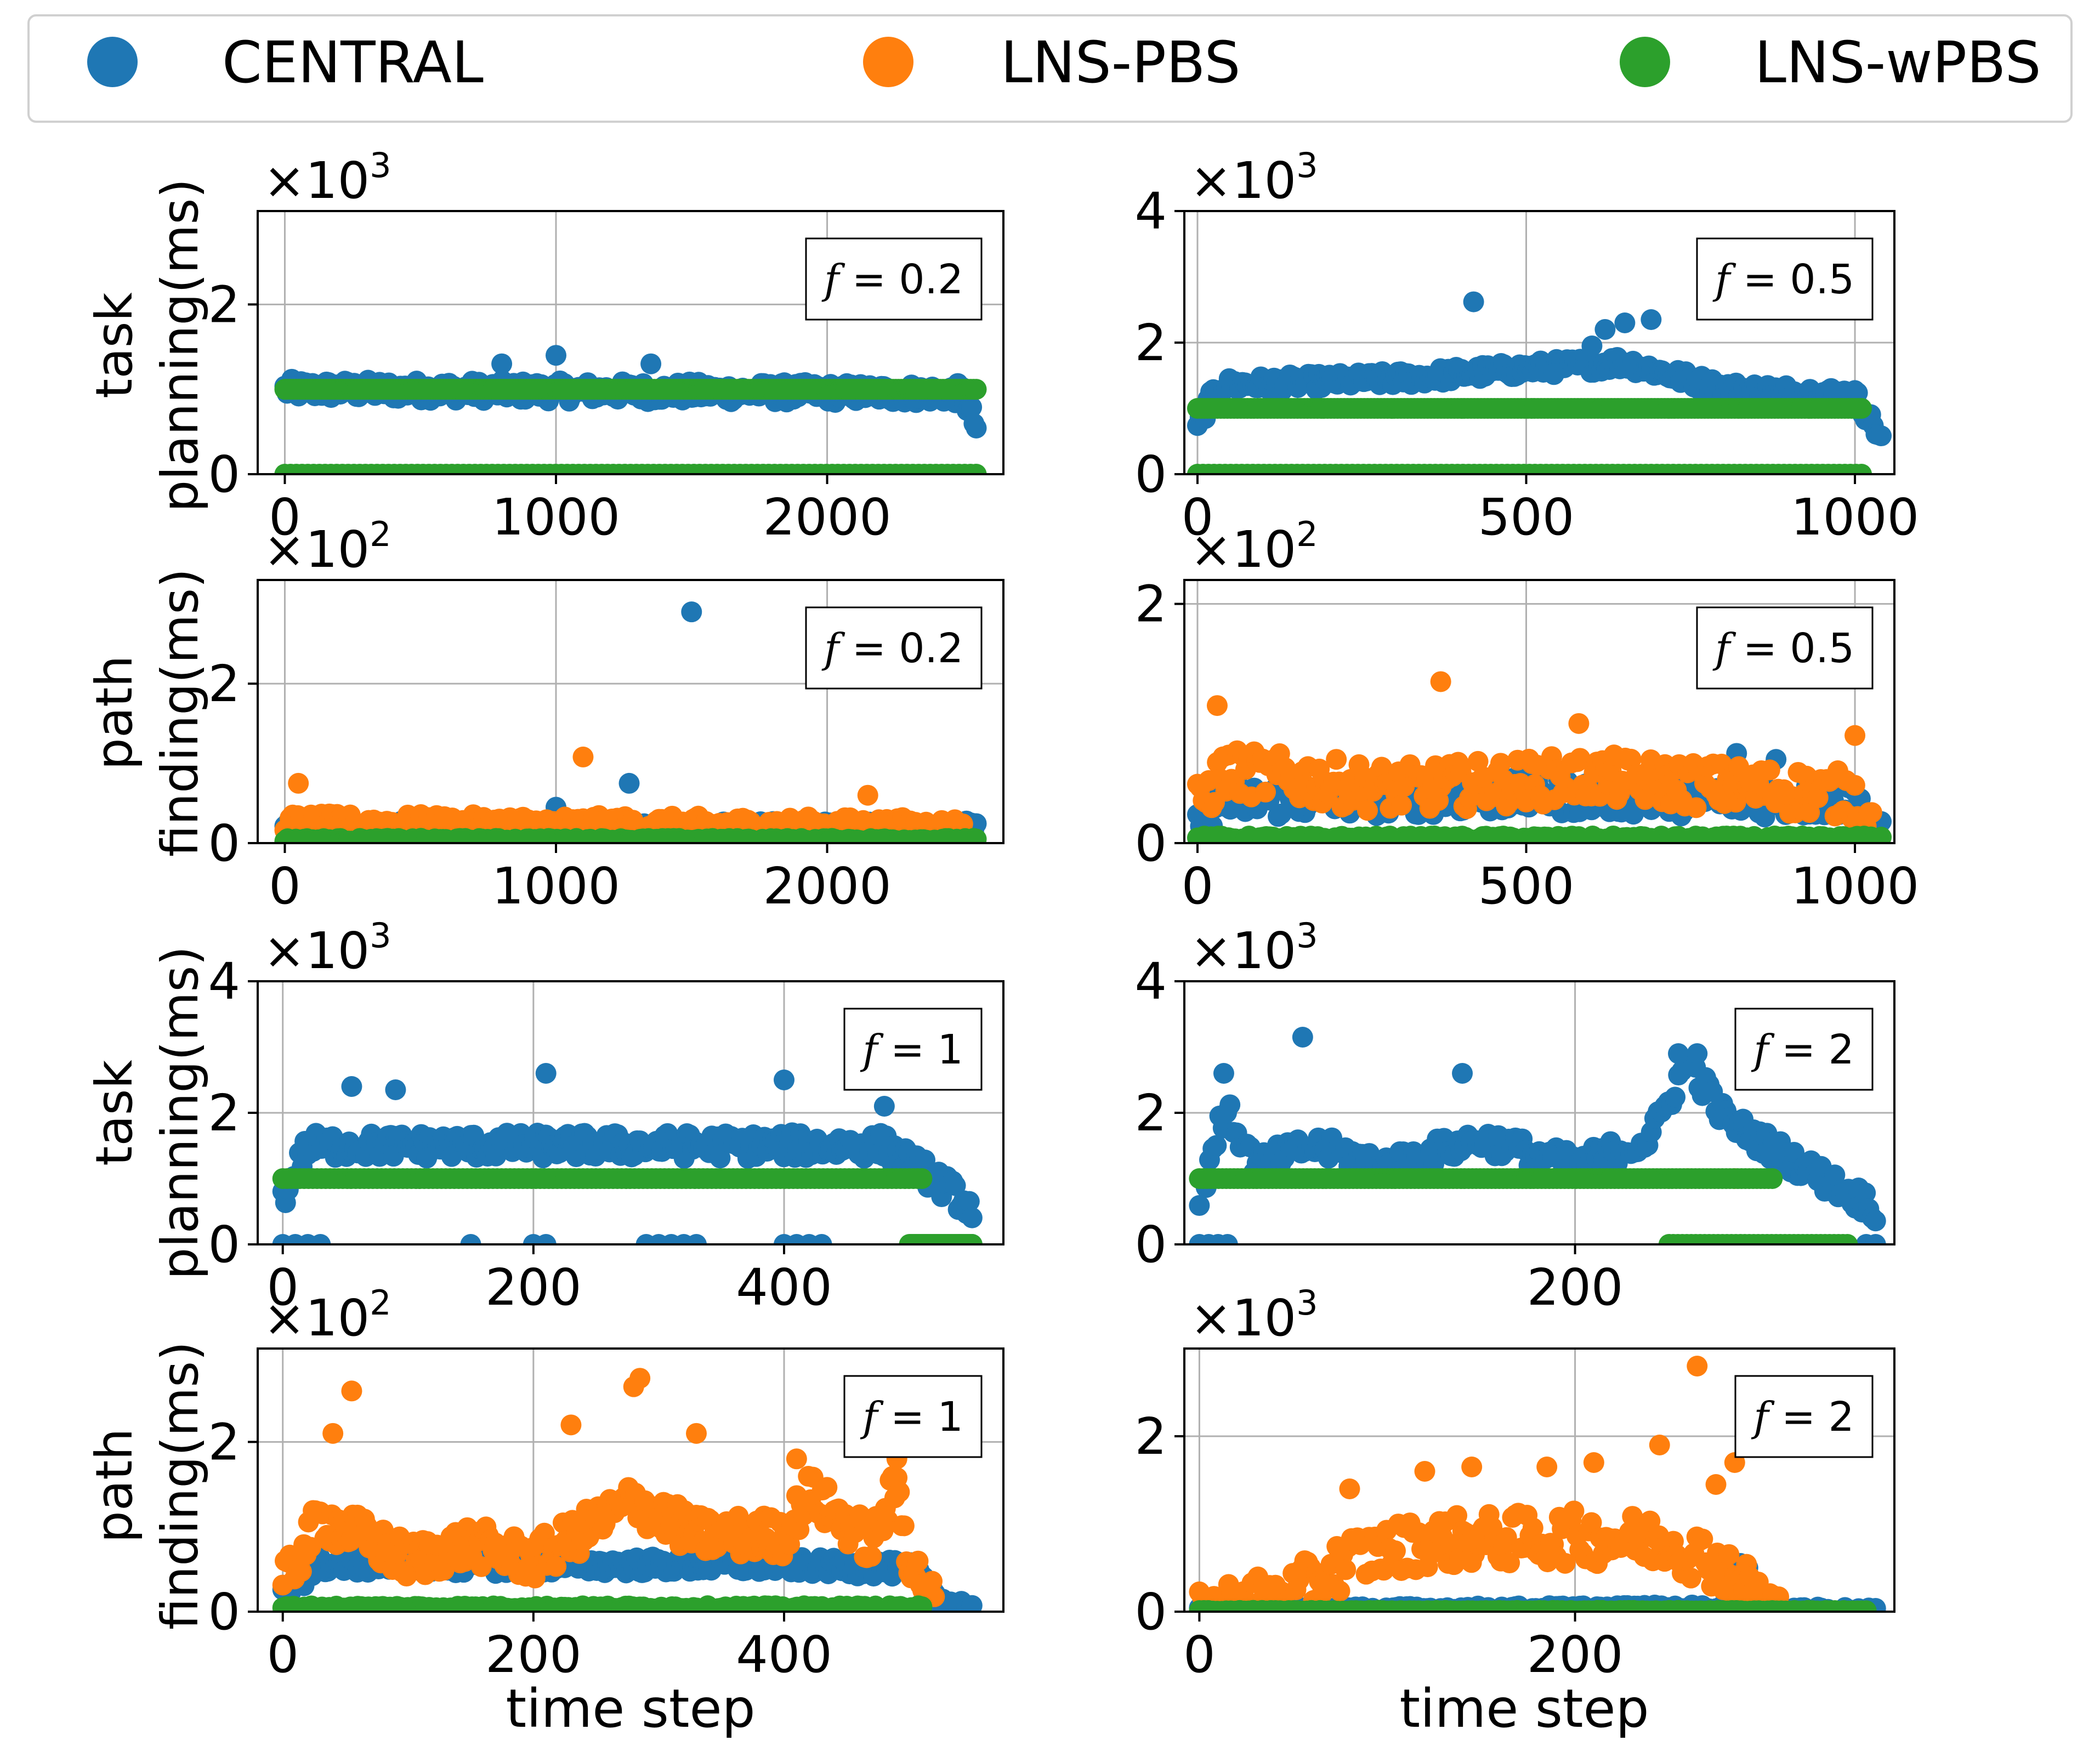 The height and width of the screenshot is (1752, 2100). I want to click on annotation-text: f = 2, so click(1802, 1049).